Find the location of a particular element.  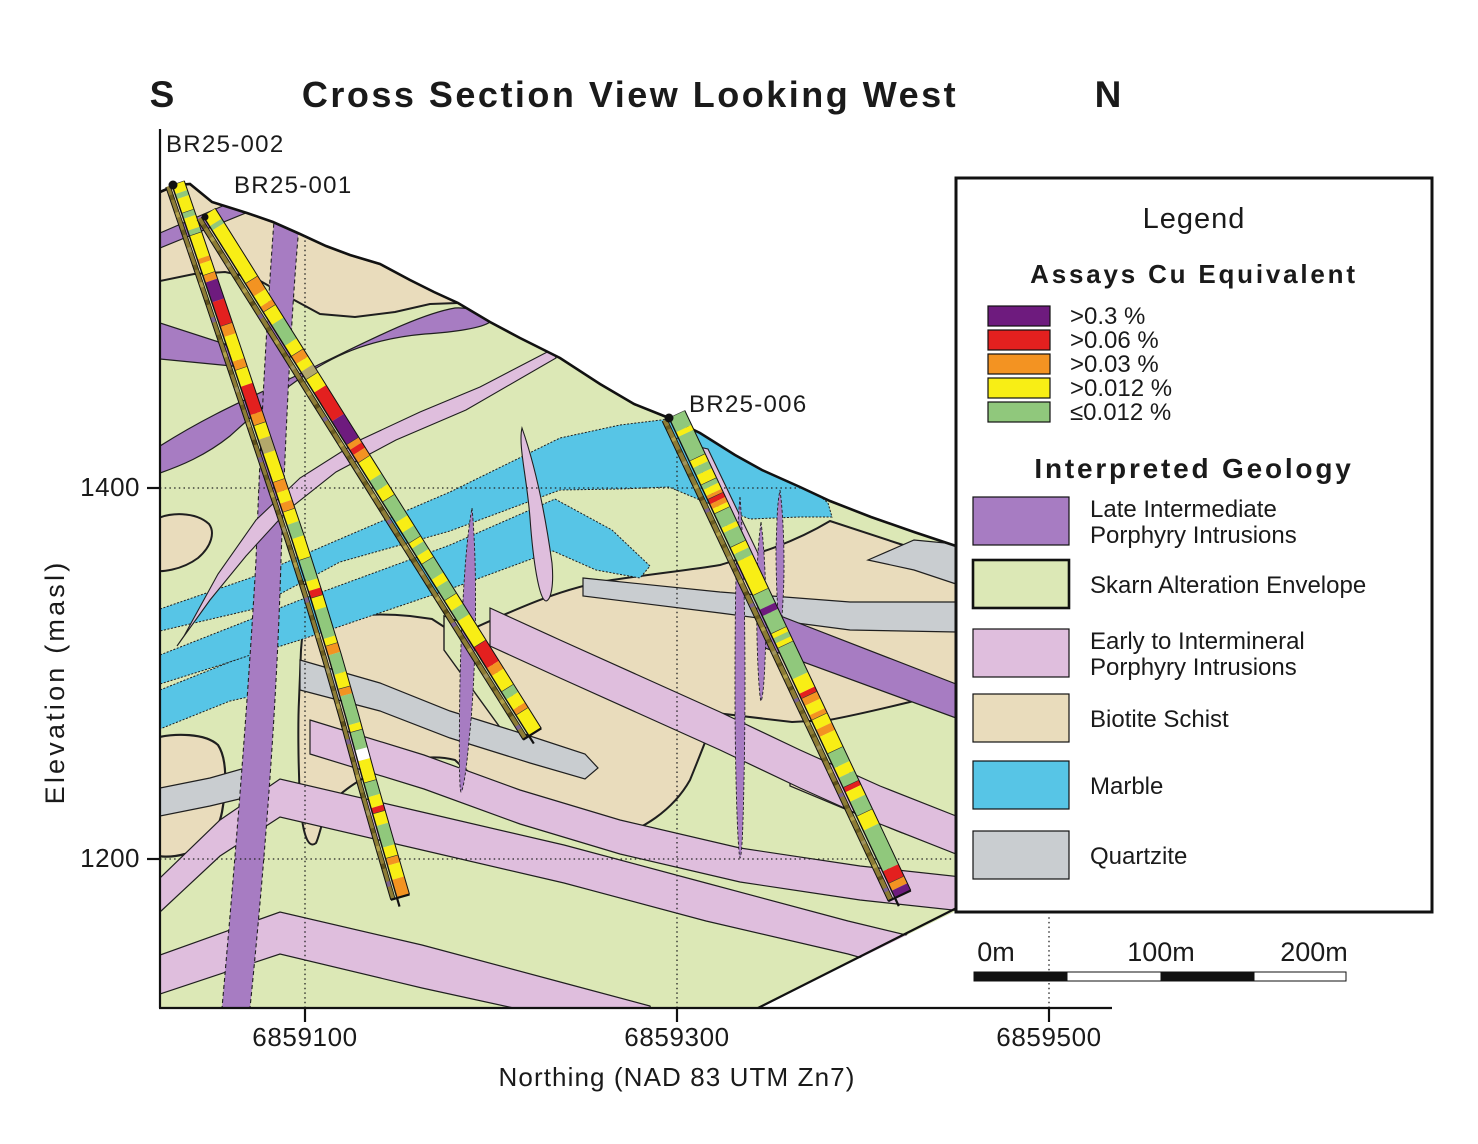

svg-text: 1200 is located at coordinates (110, 858).